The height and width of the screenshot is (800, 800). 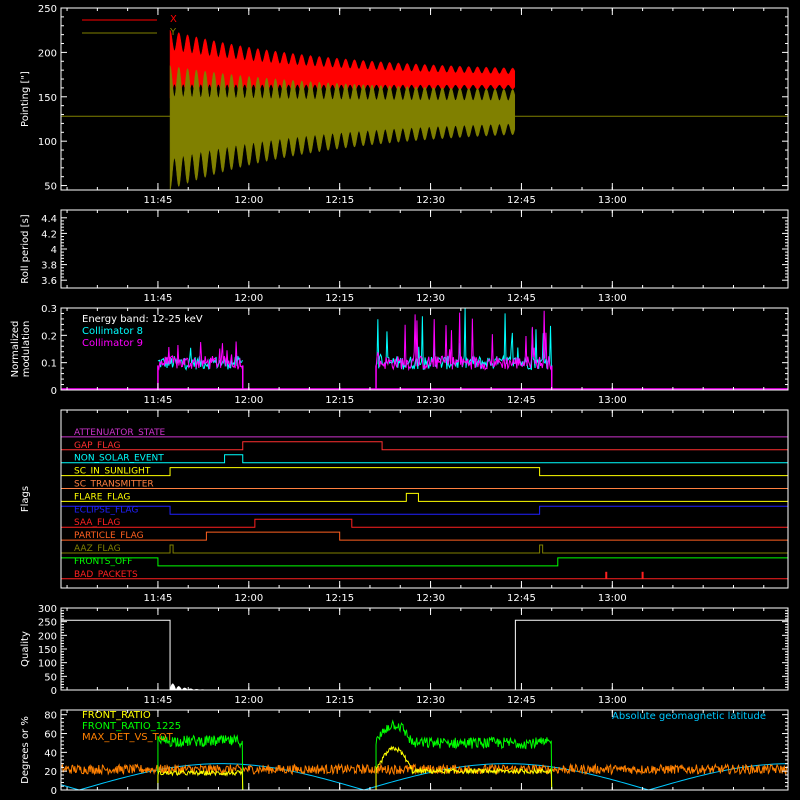 What do you see at coordinates (49, 336) in the screenshot?
I see `y-tick-label: 0.2` at bounding box center [49, 336].